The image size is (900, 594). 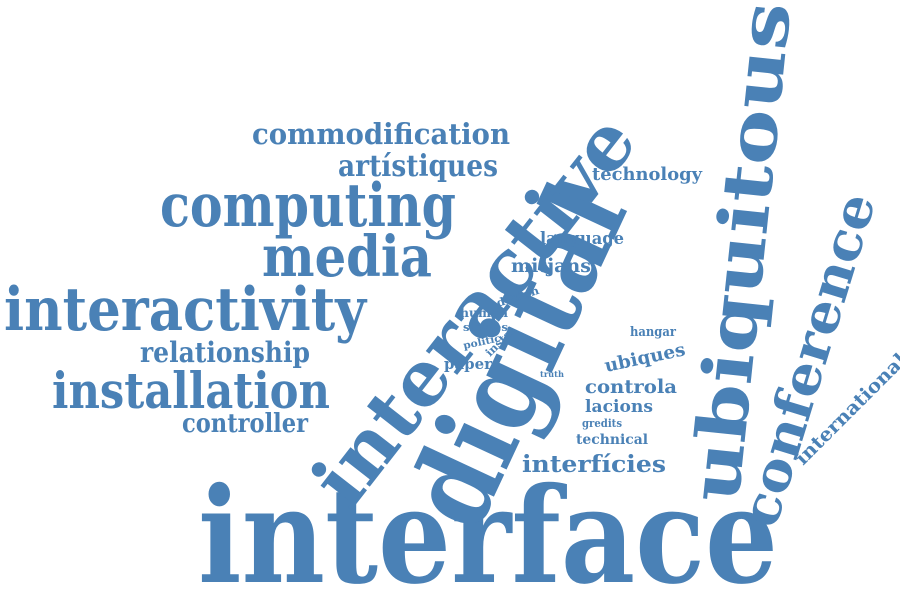 What do you see at coordinates (347, 257) in the screenshot?
I see `word-media: media` at bounding box center [347, 257].